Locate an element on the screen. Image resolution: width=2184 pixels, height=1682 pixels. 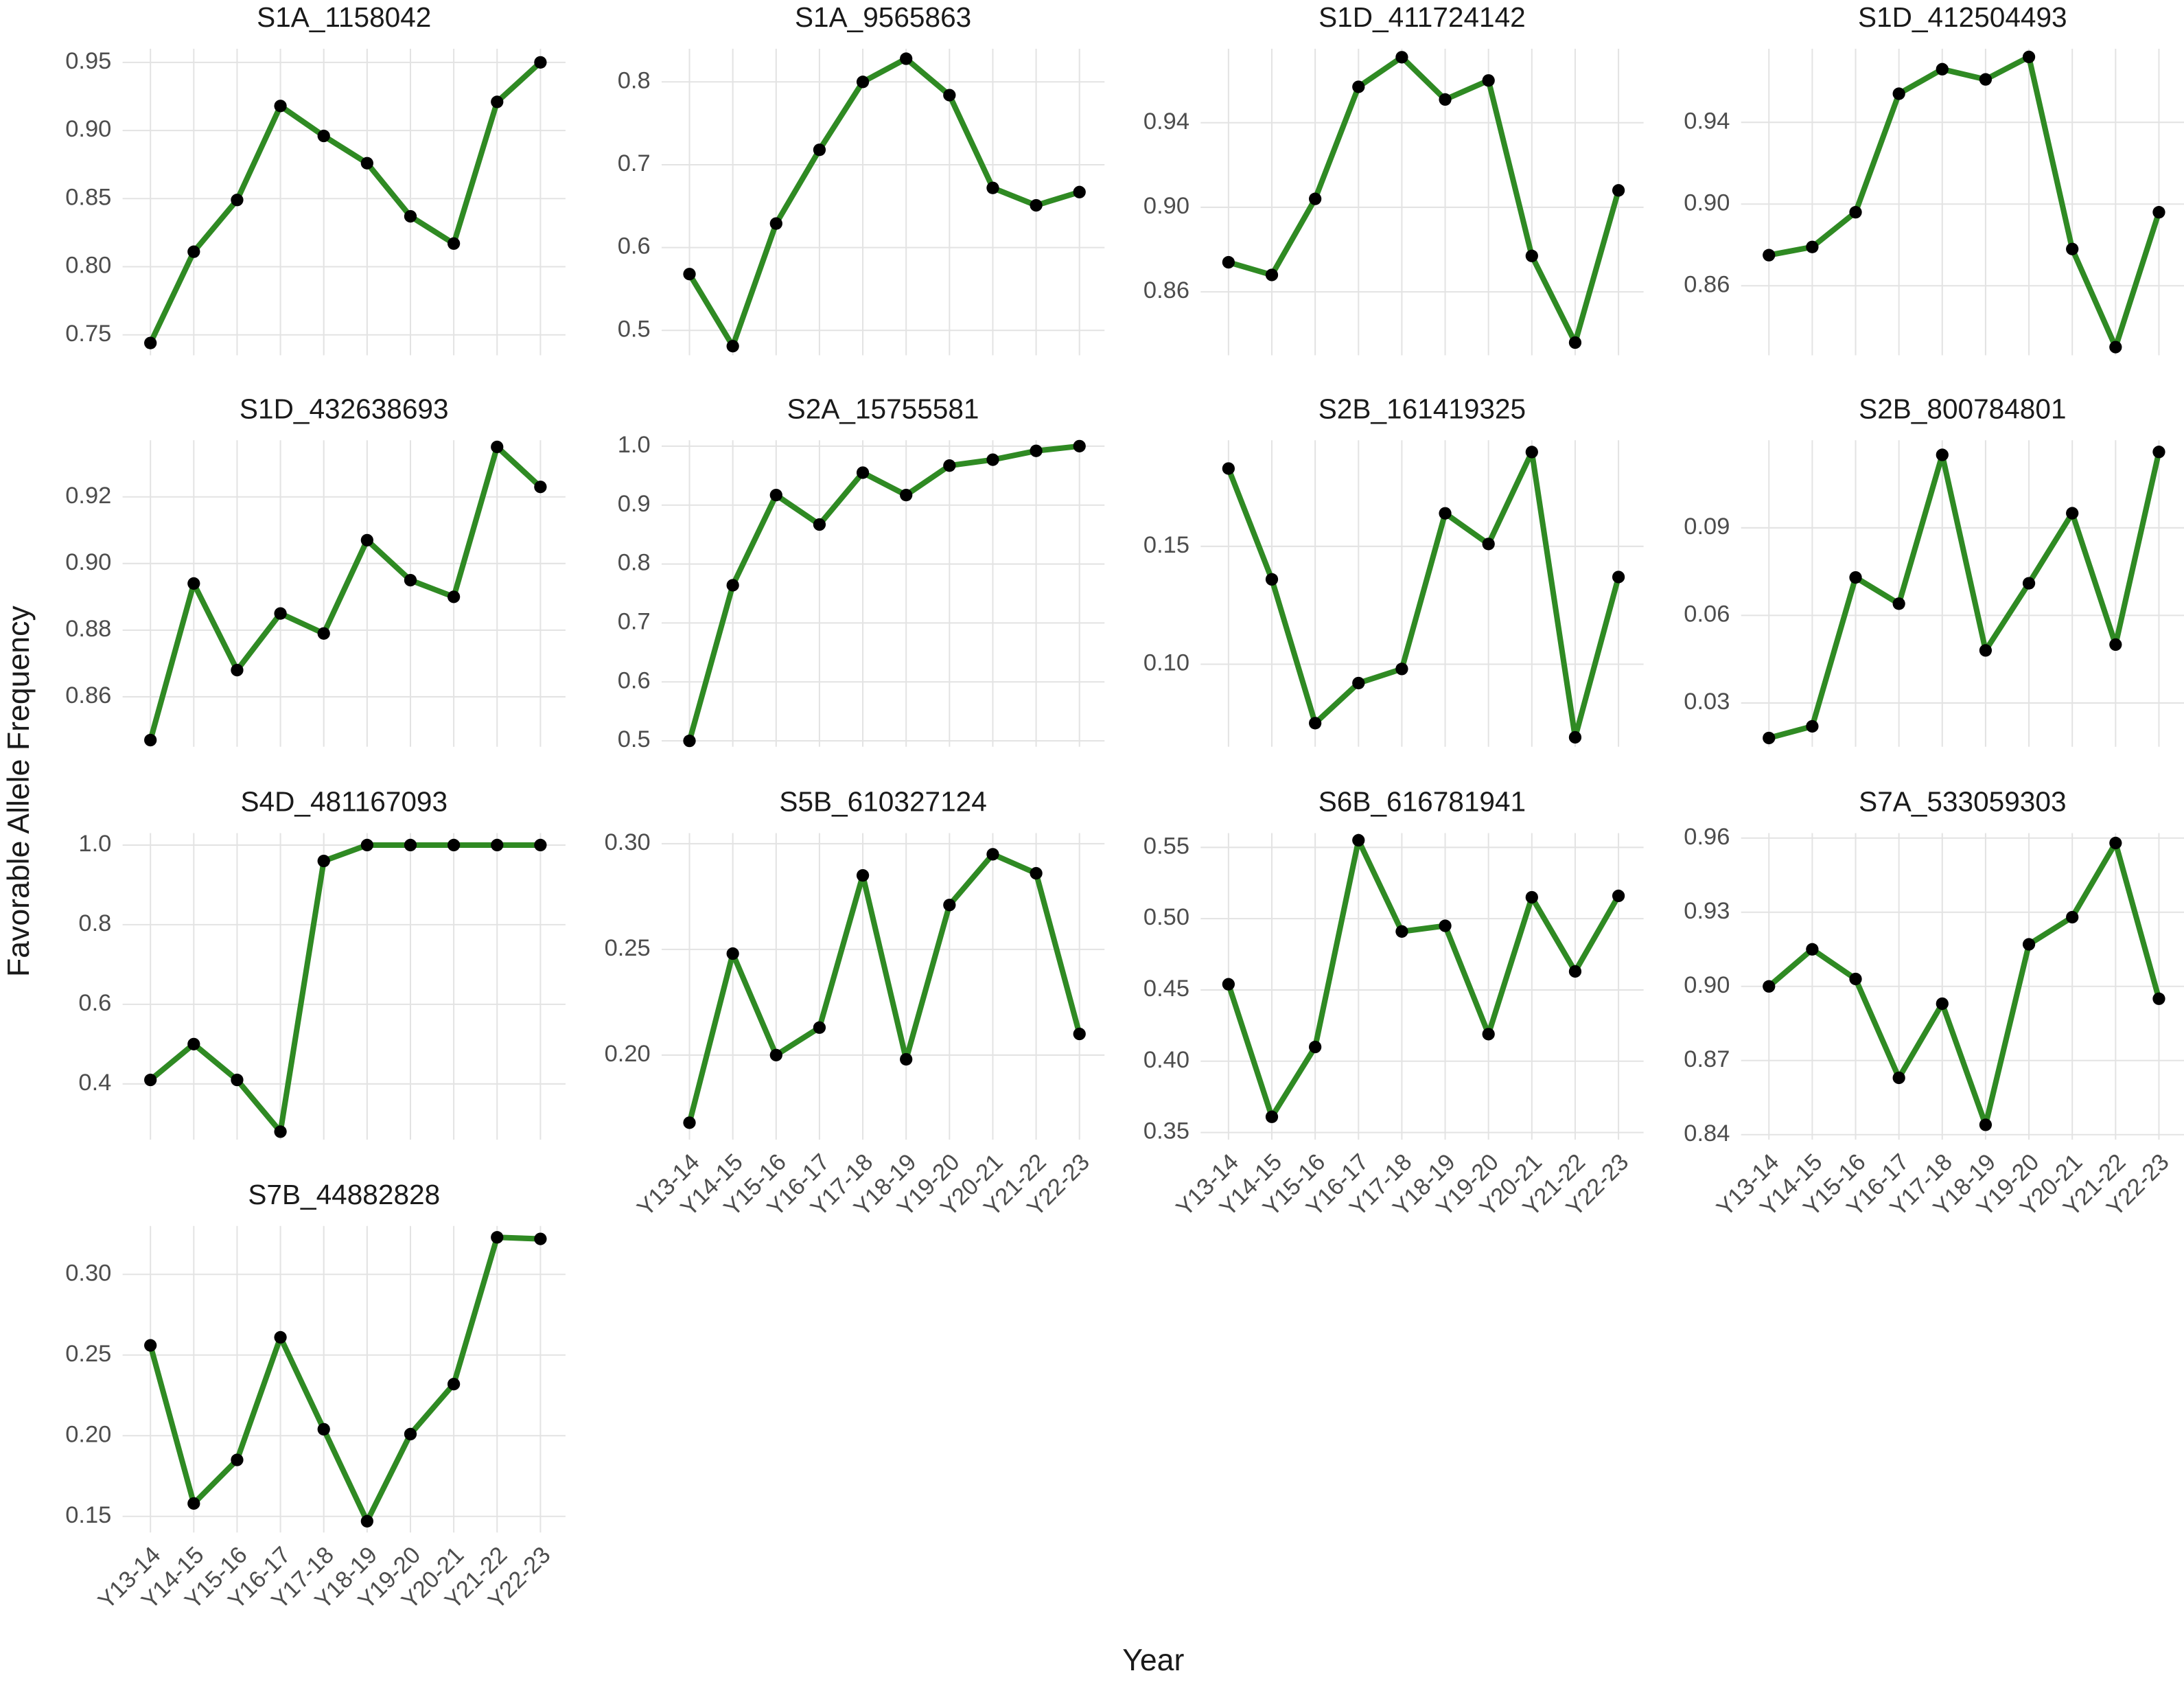
y-axis-title: Favorable Allele Frequency is located at coordinates (19, 791).